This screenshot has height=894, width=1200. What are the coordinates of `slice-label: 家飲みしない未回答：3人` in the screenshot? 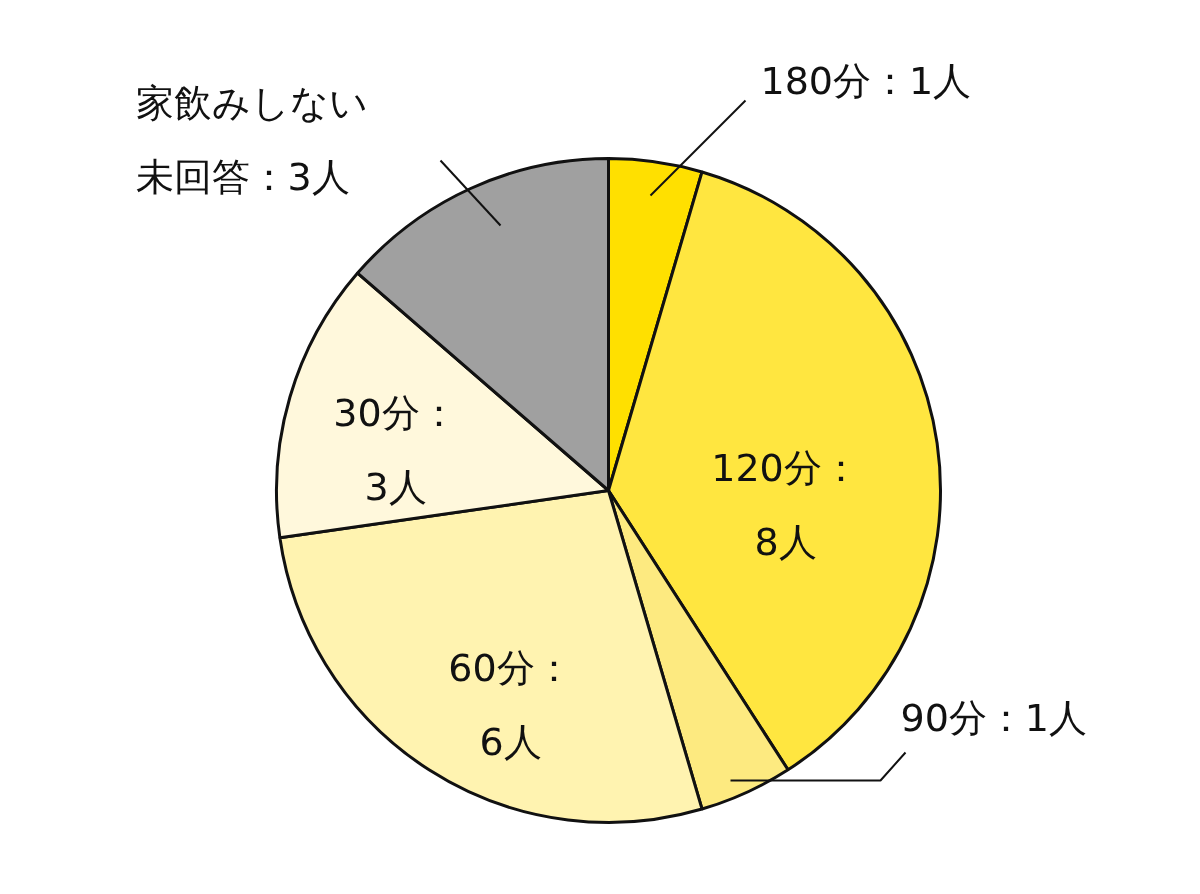 It's located at (251, 140).